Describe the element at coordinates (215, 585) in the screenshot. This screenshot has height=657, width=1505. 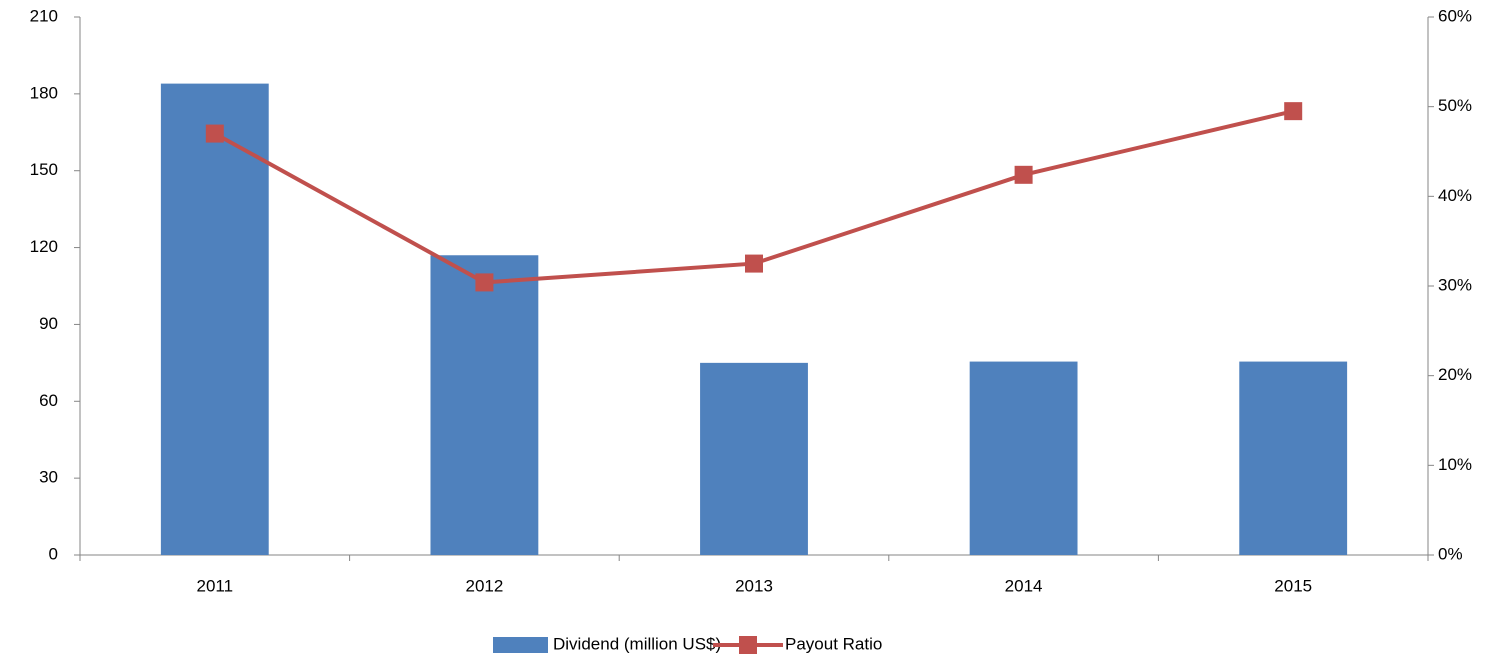
I see `x-tick-label: 2011` at that location.